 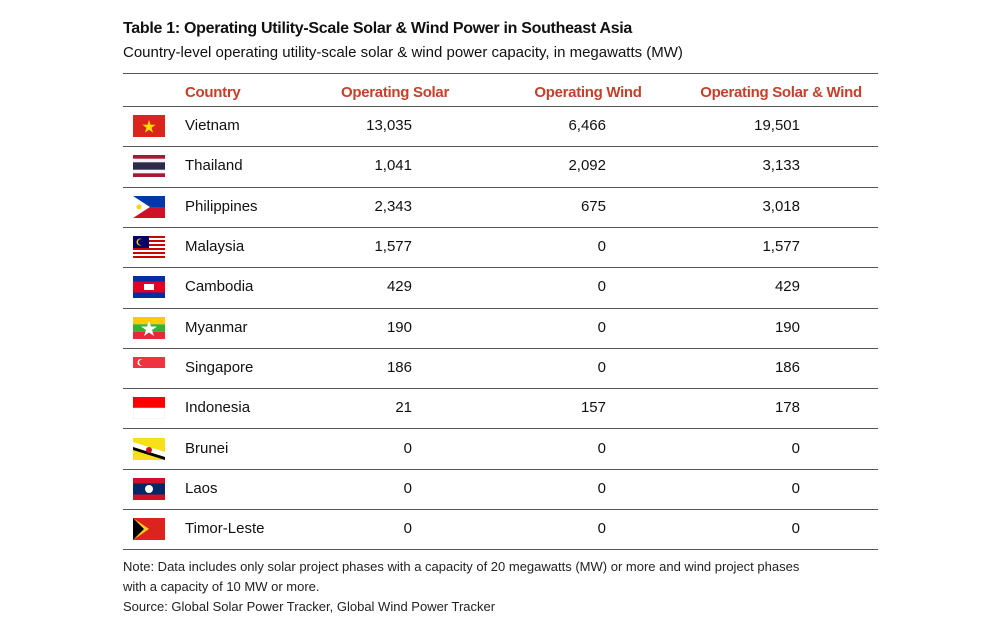 What do you see at coordinates (781, 206) in the screenshot?
I see `table-cell: 3,018` at bounding box center [781, 206].